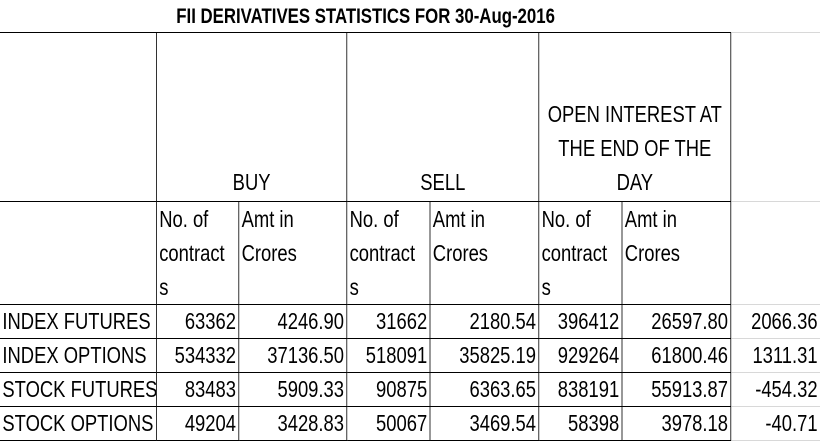 This screenshot has width=820, height=445. I want to click on value-cell: 61800.46, so click(677, 356).